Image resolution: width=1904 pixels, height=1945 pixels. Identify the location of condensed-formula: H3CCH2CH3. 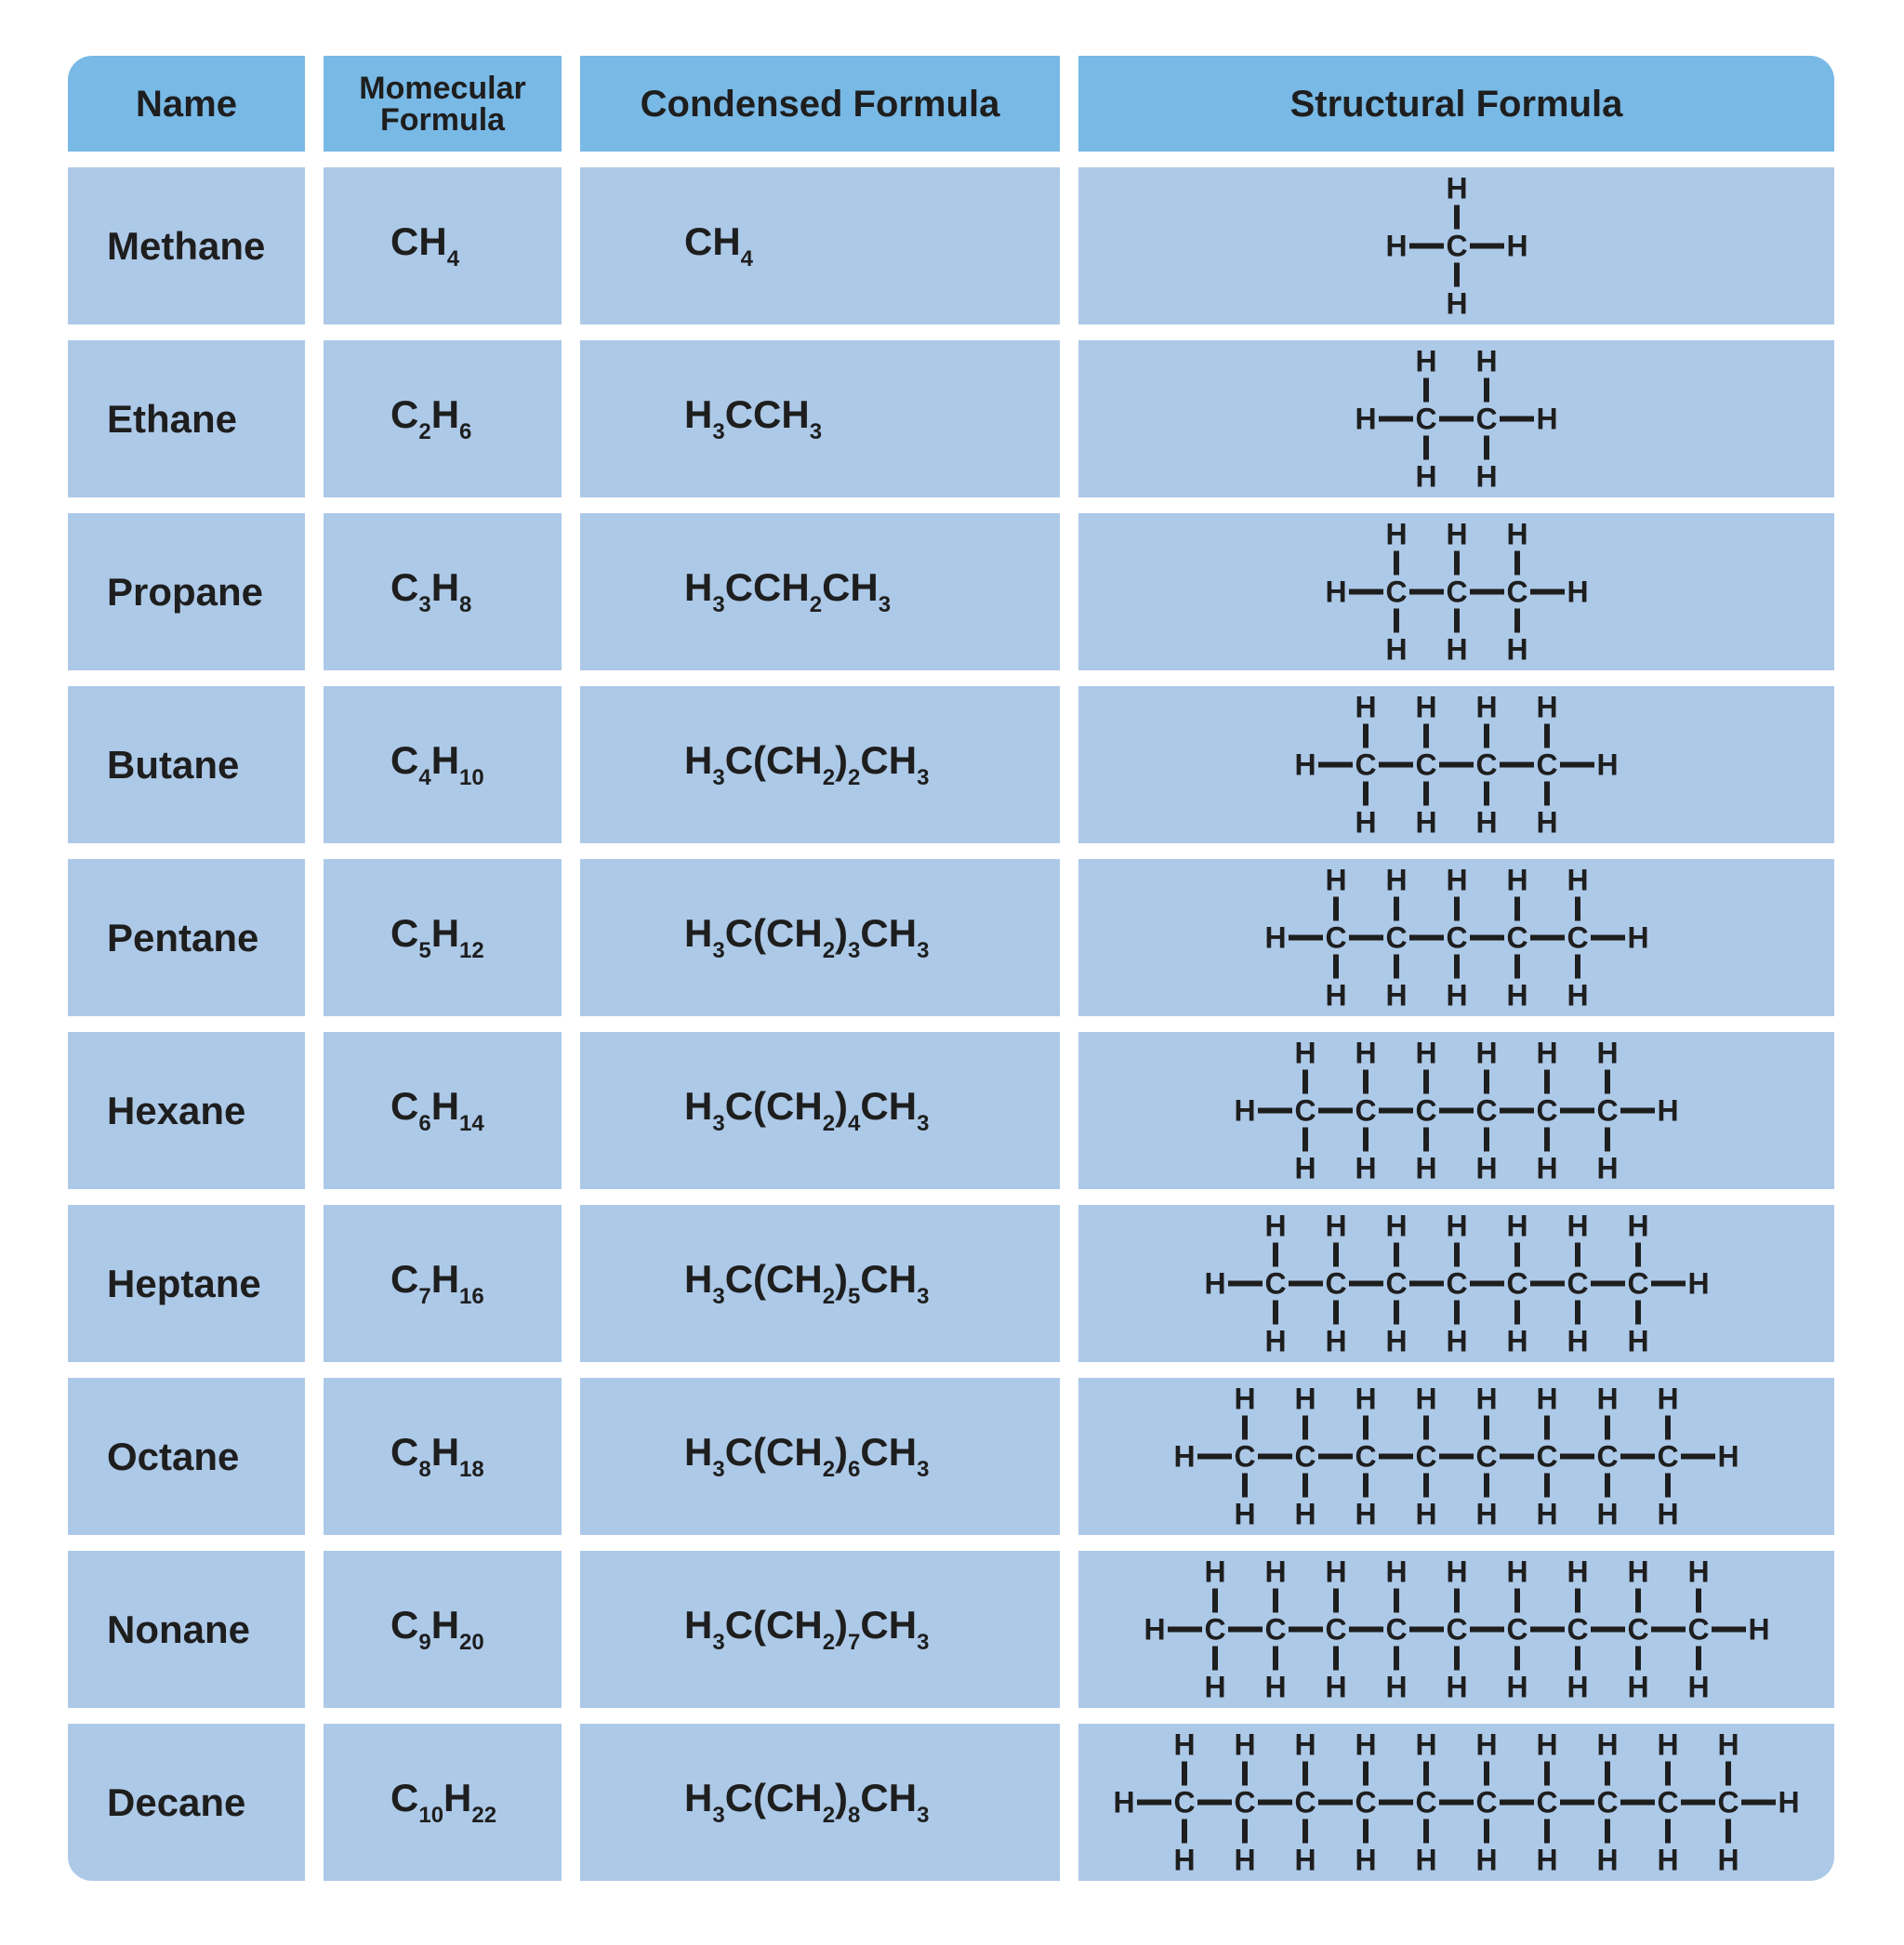
(735, 591).